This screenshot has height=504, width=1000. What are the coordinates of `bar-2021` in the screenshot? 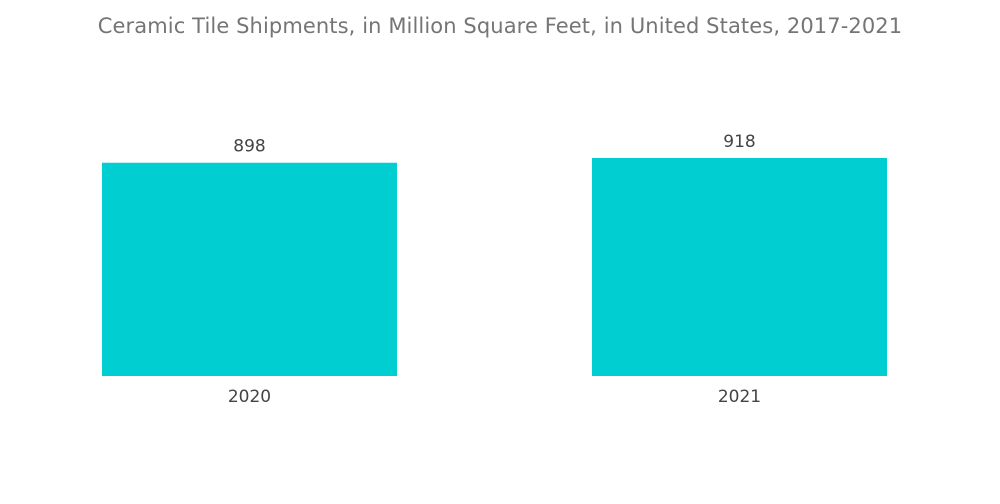 It's located at (739, 267).